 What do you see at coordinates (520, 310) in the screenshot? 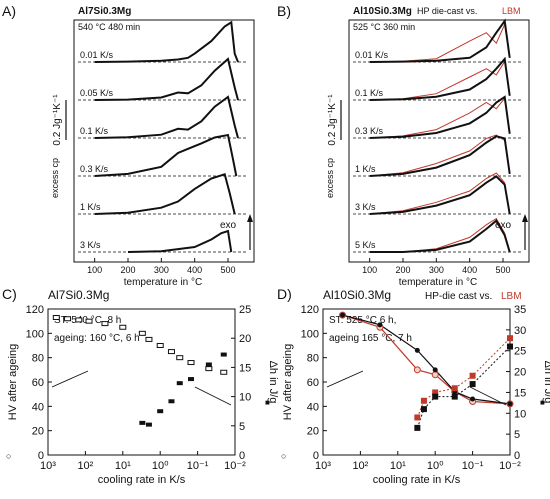
I see `y-tick-label-right: 35` at bounding box center [520, 310].